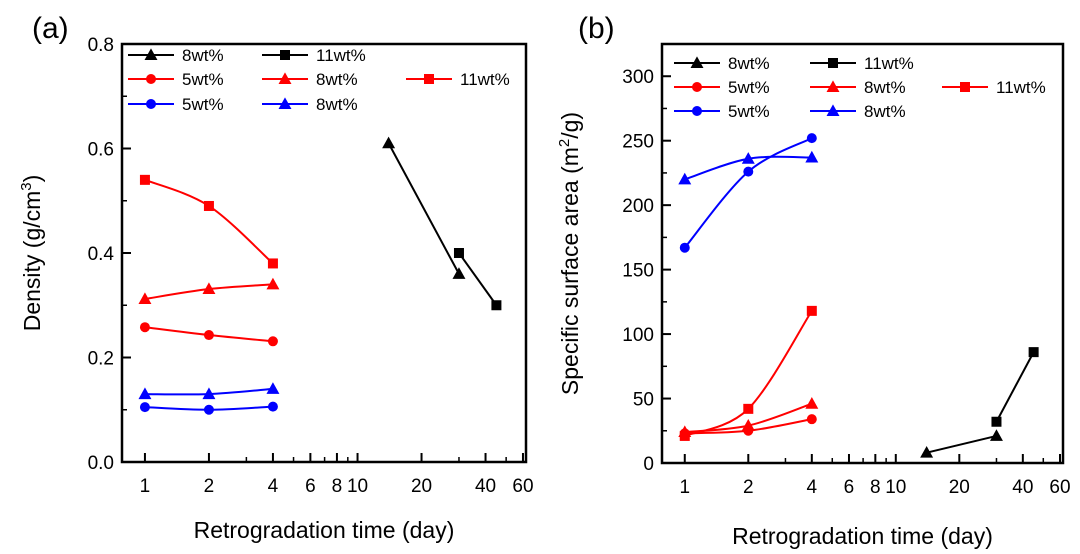 This screenshot has width=1080, height=554. I want to click on y-tick-label: 0.8, so click(101, 45).